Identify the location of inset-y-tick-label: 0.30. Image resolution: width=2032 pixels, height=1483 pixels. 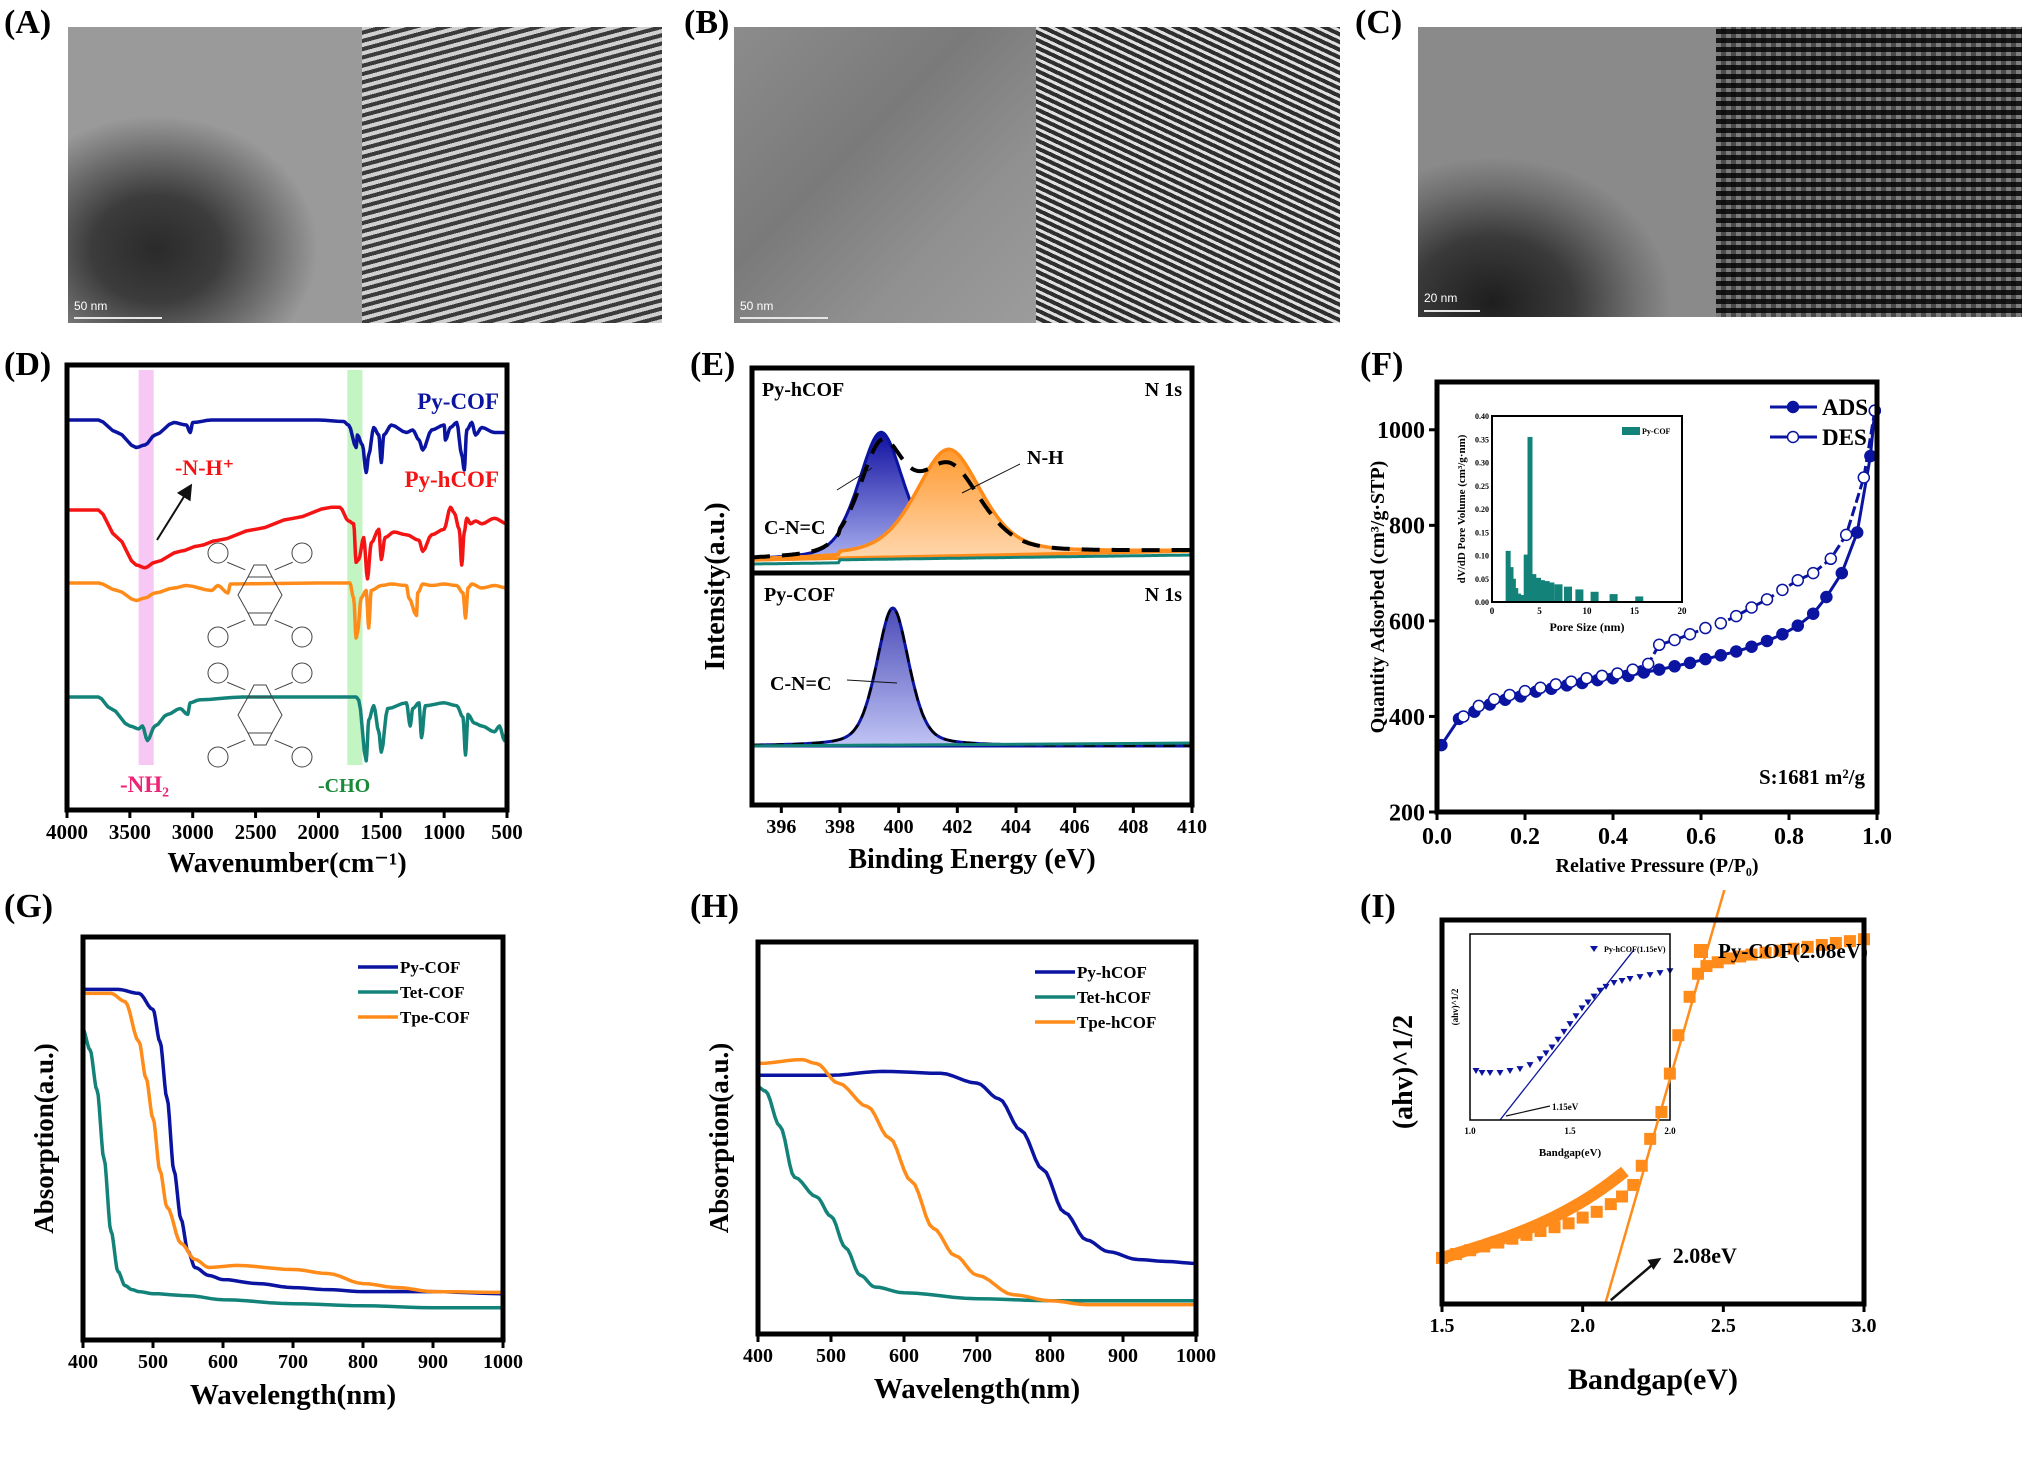
(1482, 463).